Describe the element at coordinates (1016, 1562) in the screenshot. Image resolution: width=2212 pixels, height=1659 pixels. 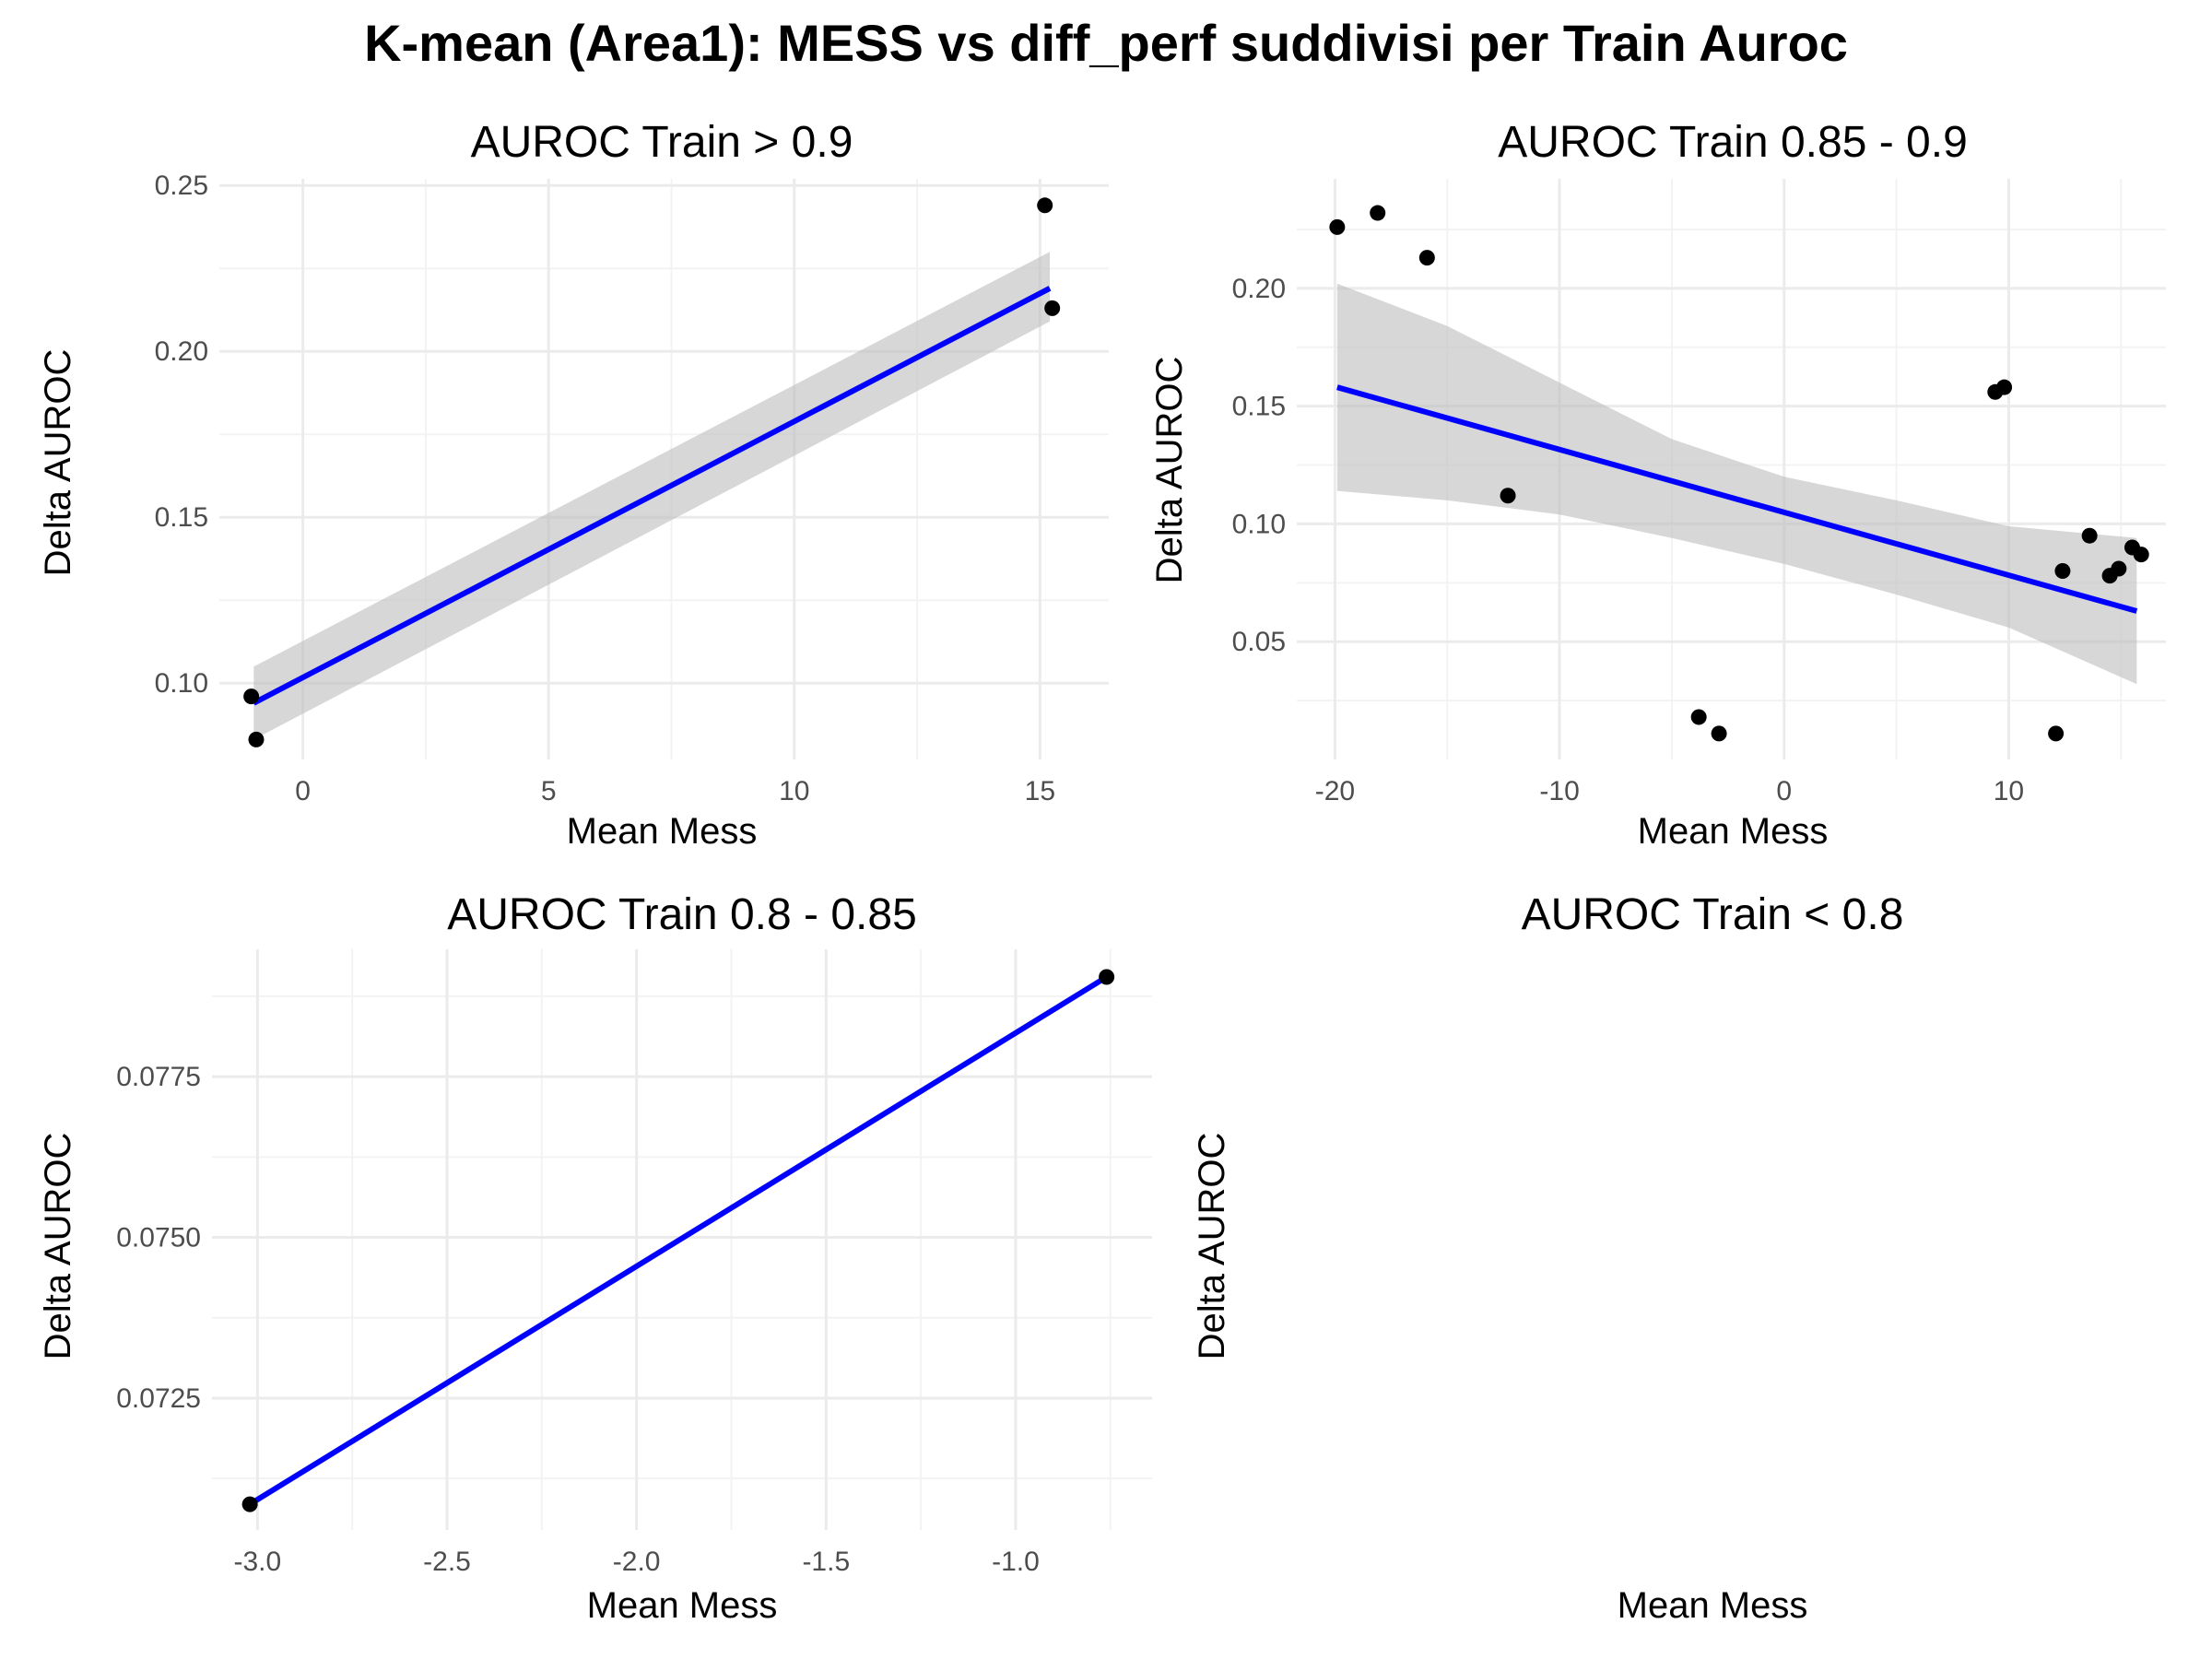
I see `x-tick-label: -1.0` at that location.